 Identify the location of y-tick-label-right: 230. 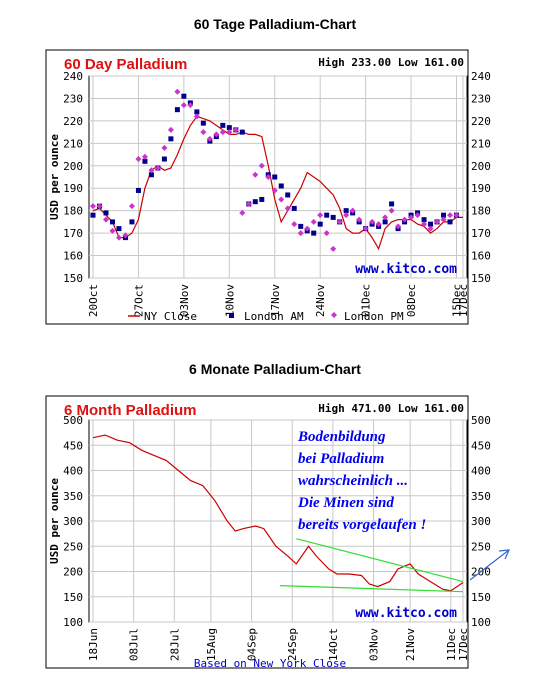
(481, 98).